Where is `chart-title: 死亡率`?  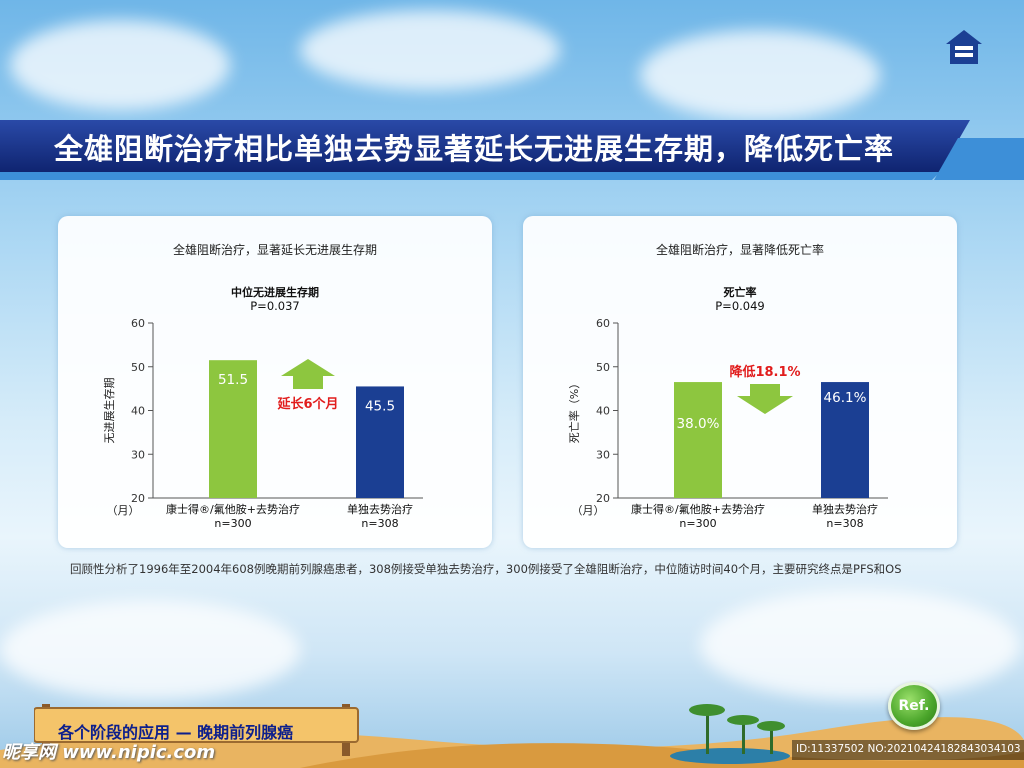 chart-title: 死亡率 is located at coordinates (740, 292).